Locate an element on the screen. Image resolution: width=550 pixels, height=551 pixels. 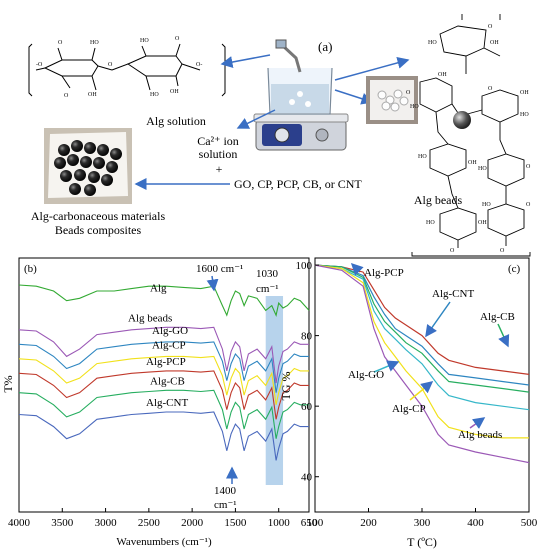
ftir-label-alg-cb: Alg-CB is located at coordinates (167, 381).